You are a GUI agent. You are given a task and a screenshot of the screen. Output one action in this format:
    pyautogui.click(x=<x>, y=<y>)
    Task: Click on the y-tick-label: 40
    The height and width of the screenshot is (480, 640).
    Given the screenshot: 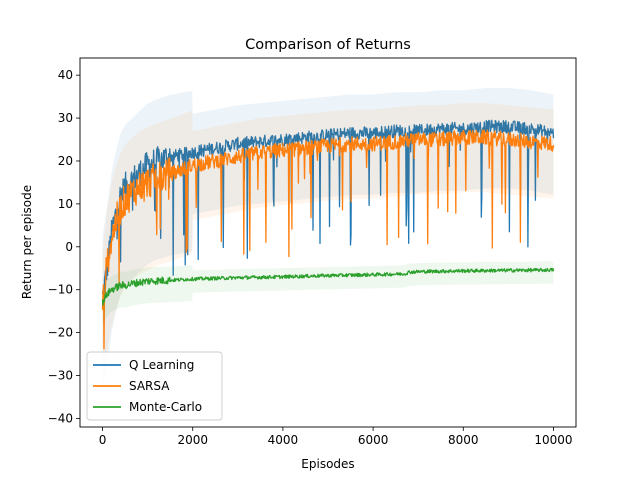 What is the action you would take?
    pyautogui.click(x=65, y=75)
    